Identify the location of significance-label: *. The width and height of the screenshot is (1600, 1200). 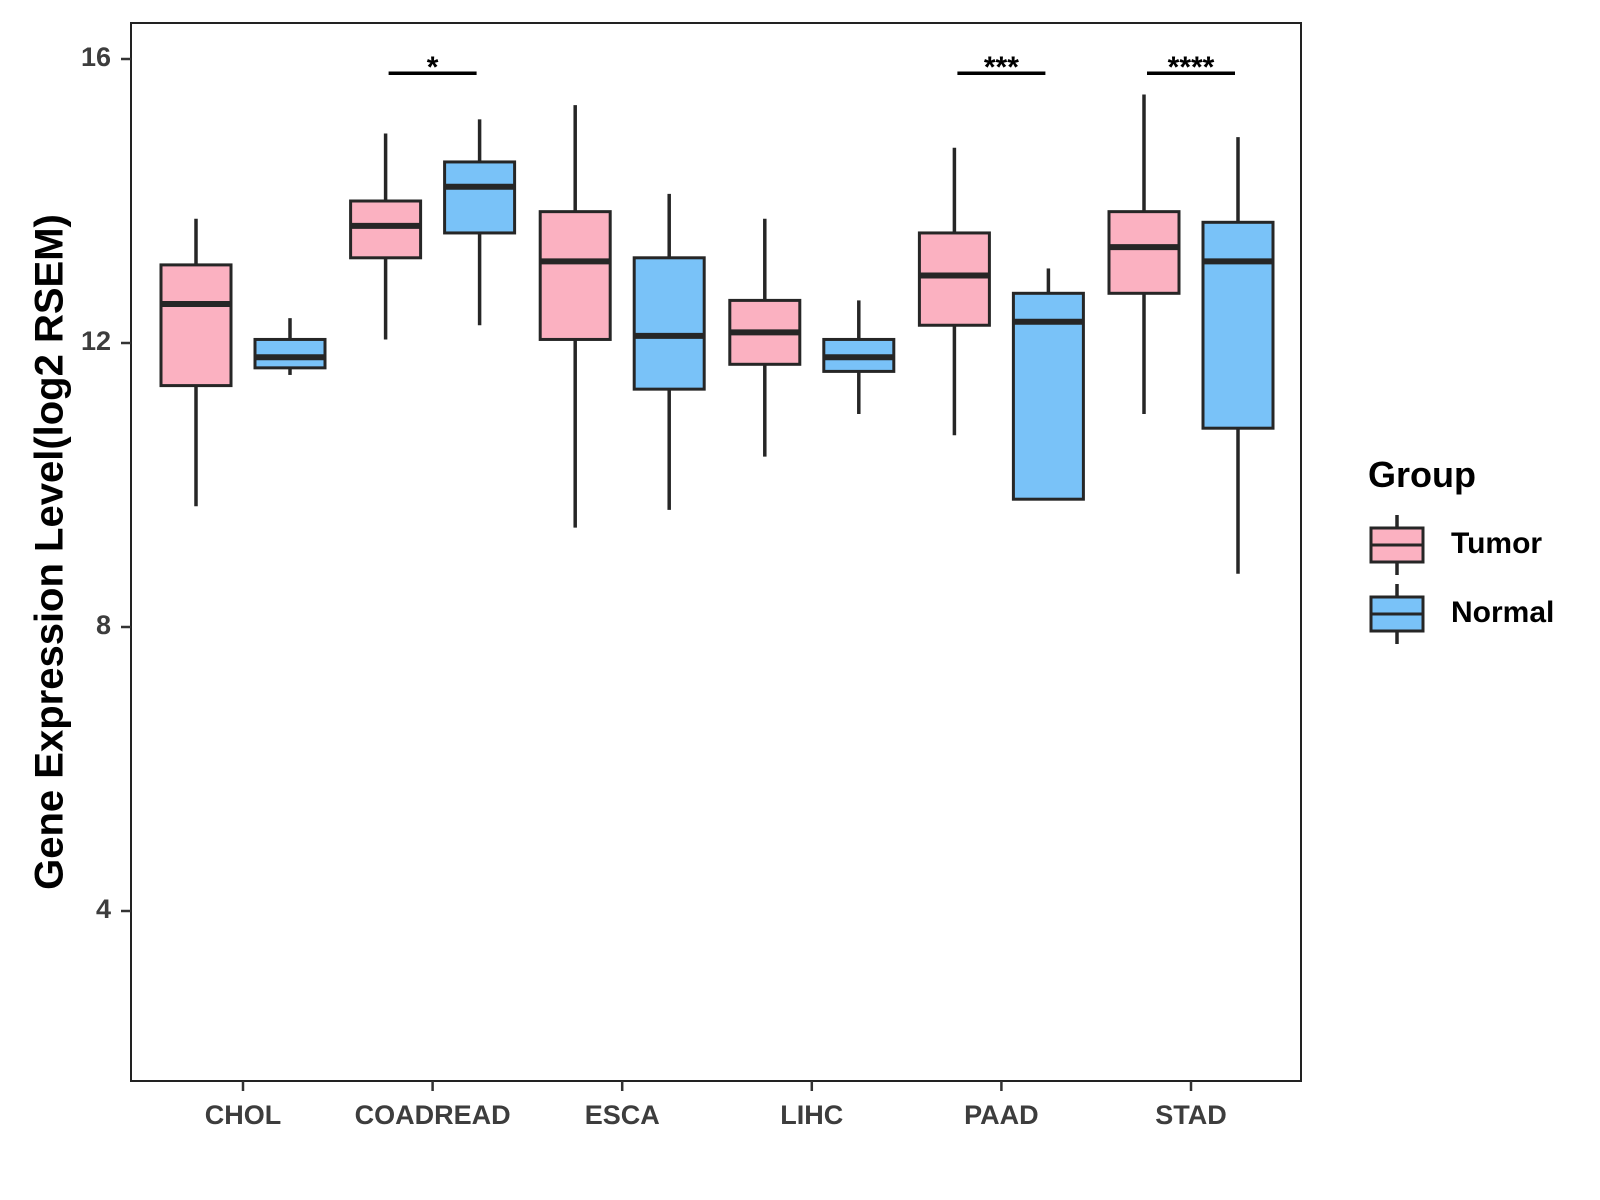
(433, 67).